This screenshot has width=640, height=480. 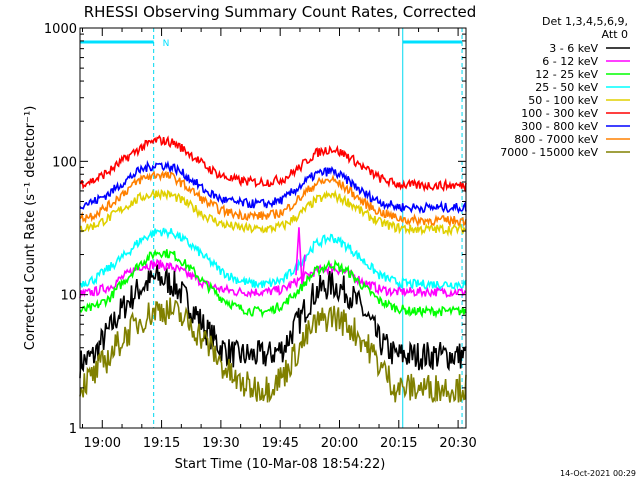 I want to click on footer-timestamp: 14-Oct-2021 00:29, so click(x=598, y=473).